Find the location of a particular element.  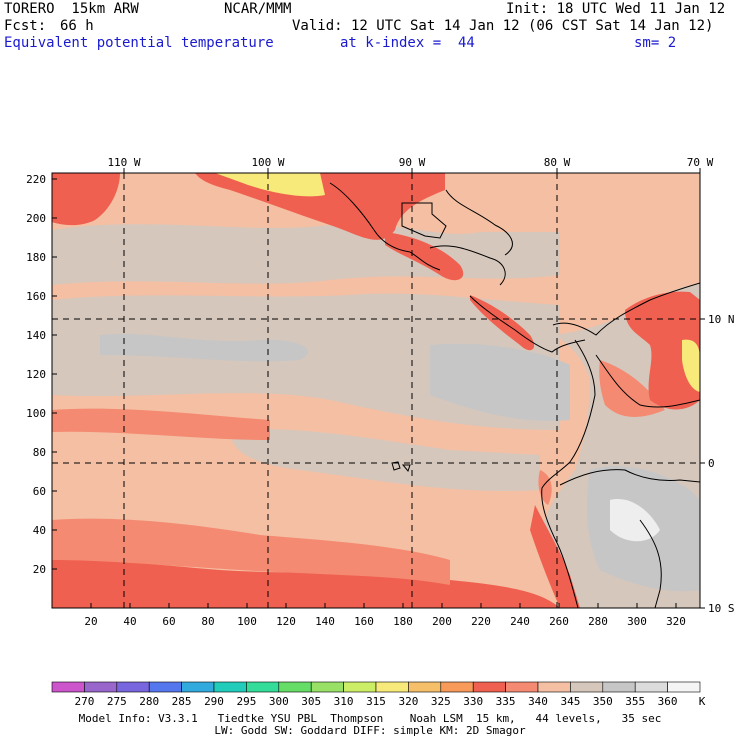

red-mexico-coast is located at coordinates (320, 206).